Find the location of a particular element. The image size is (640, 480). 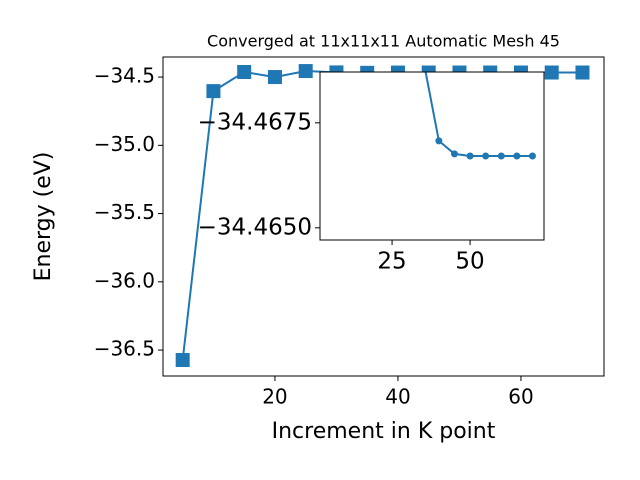

x-tick-label: 60 is located at coordinates (520, 397).